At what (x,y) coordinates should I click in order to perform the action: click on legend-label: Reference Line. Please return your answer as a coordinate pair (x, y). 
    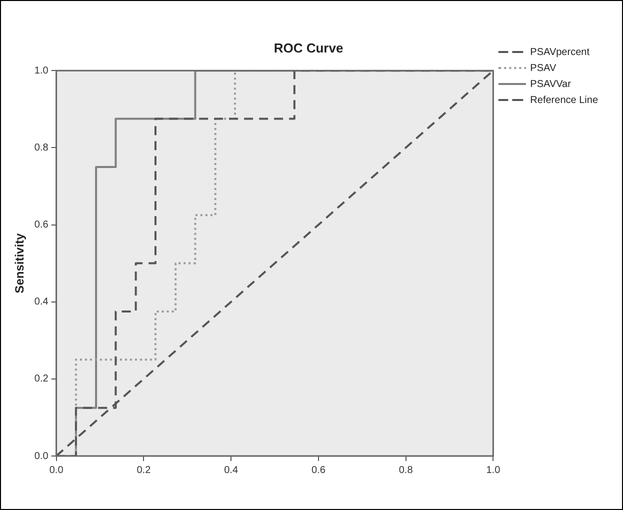
    Looking at the image, I should click on (564, 100).